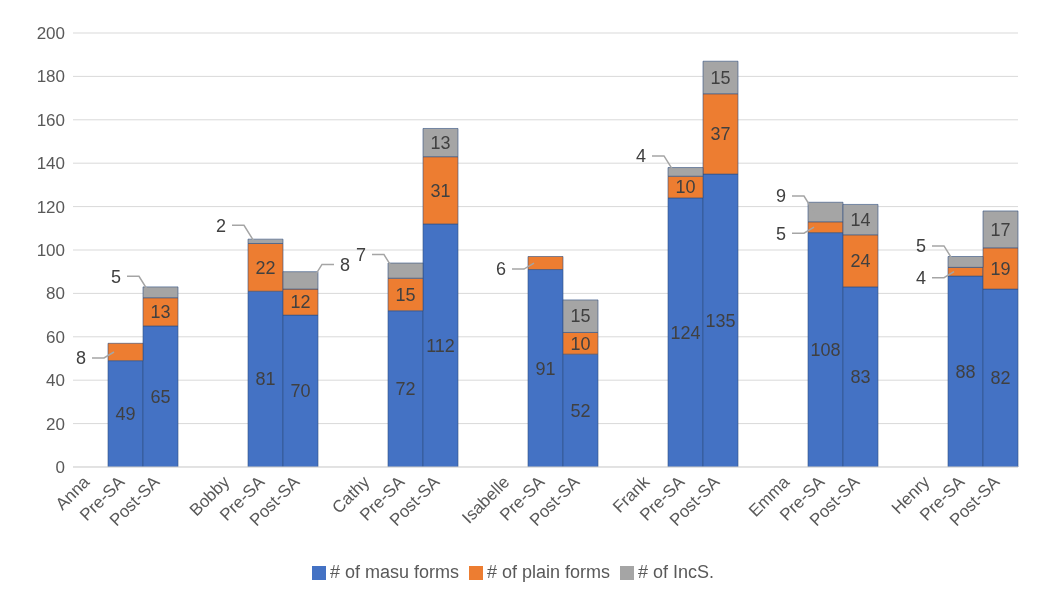 This screenshot has width=1050, height=598. What do you see at coordinates (50, 207) in the screenshot?
I see `y-tick-label: 120` at bounding box center [50, 207].